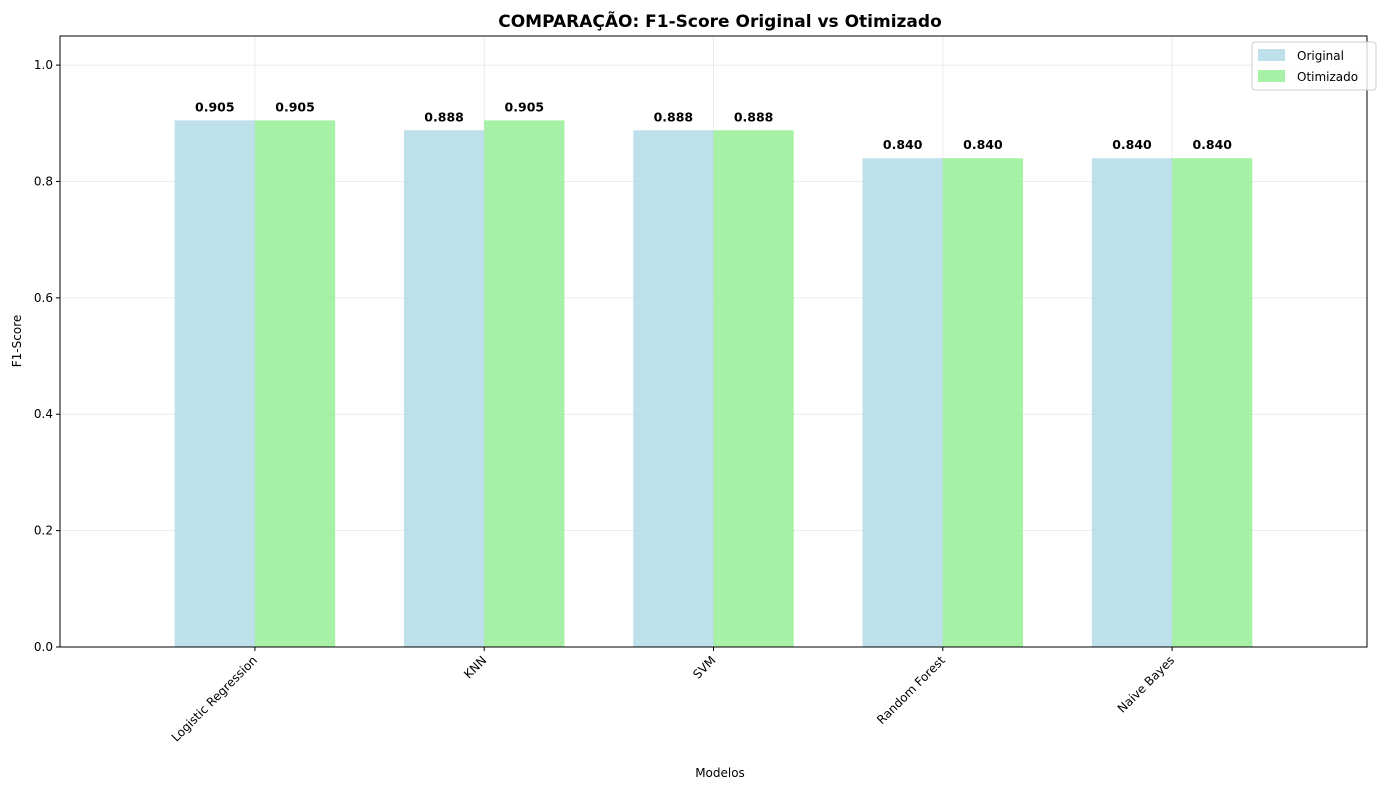  What do you see at coordinates (1320, 56) in the screenshot?
I see `legend-label-original: Original` at bounding box center [1320, 56].